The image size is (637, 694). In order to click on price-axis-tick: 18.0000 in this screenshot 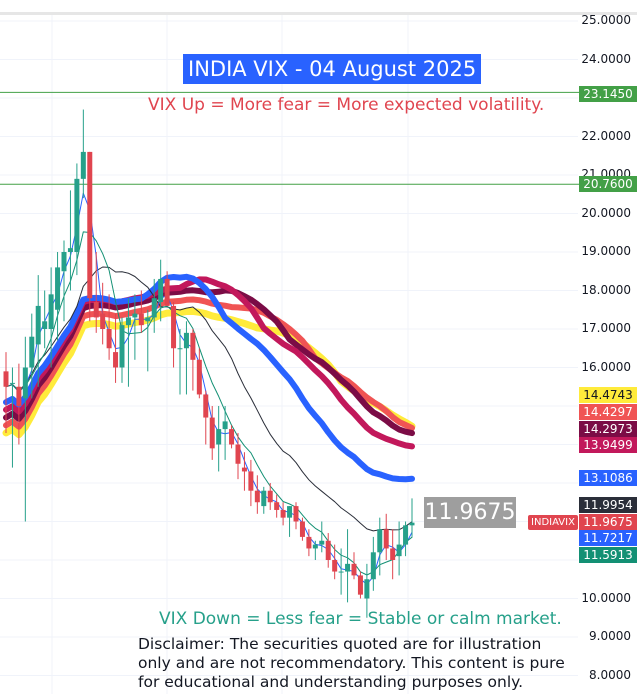, I will do `click(606, 289)`.